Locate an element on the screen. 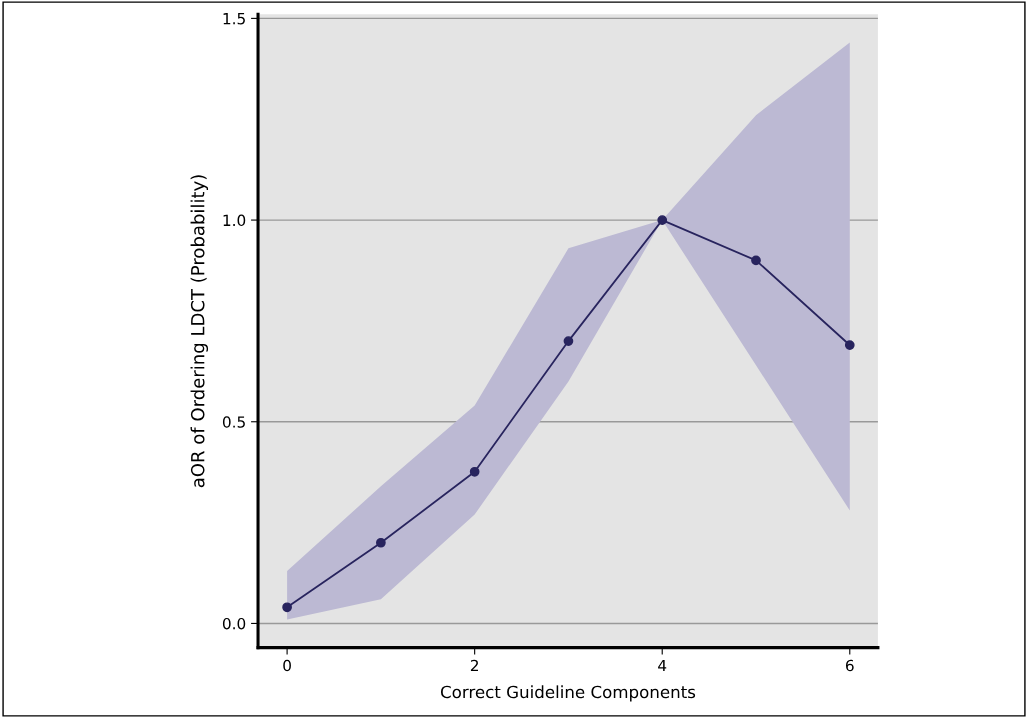  y-tick-label: 0.5 is located at coordinates (233, 422).